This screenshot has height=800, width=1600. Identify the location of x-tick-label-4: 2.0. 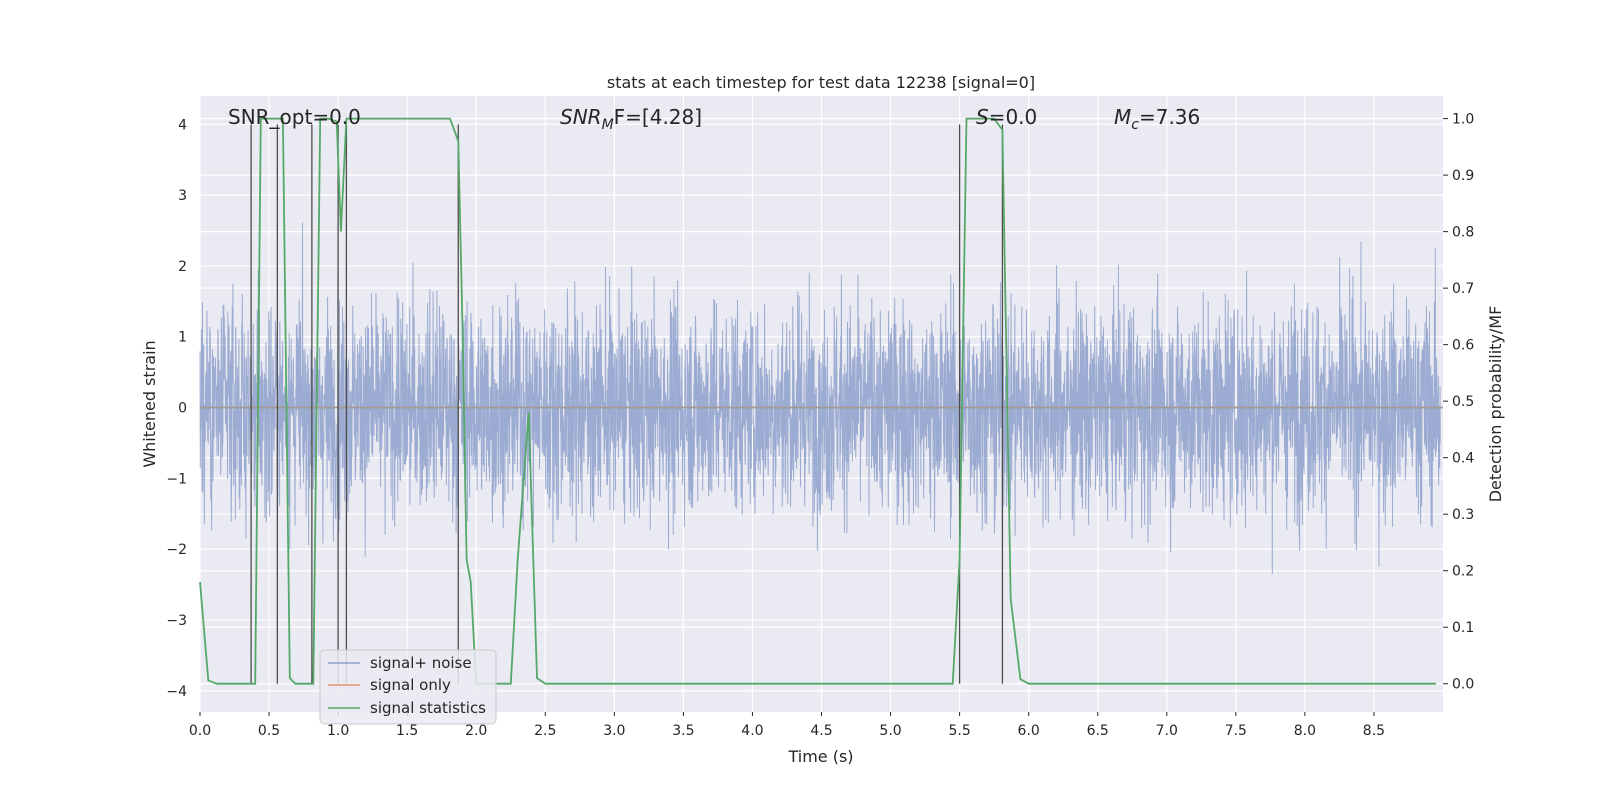
(476, 731).